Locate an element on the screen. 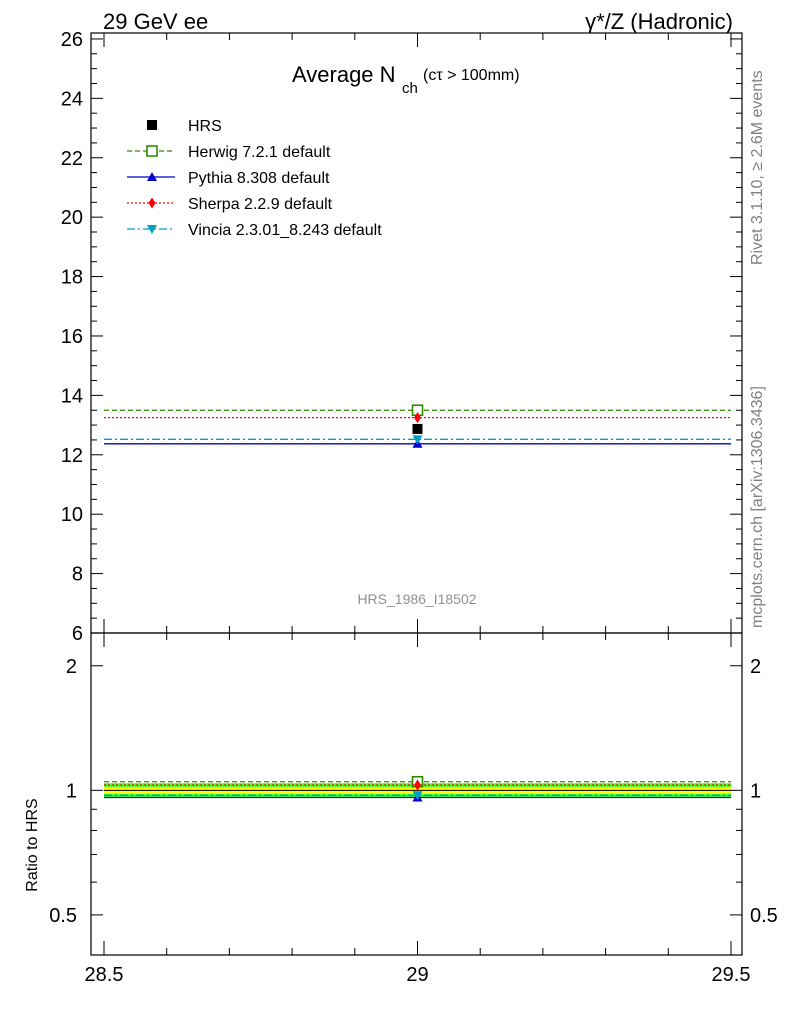  side-label-rivet: Rivet 3.1.10, ≥ 2.6M events is located at coordinates (757, 167).